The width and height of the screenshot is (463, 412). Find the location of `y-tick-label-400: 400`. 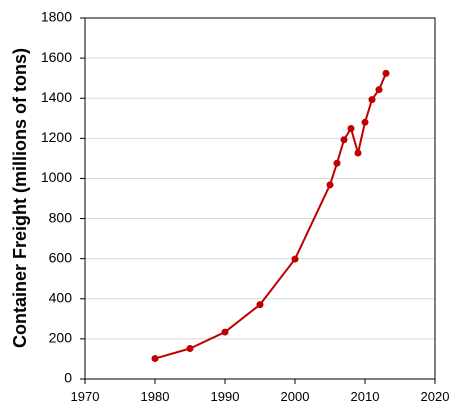

y-tick-label-400: 400 is located at coordinates (61, 297).